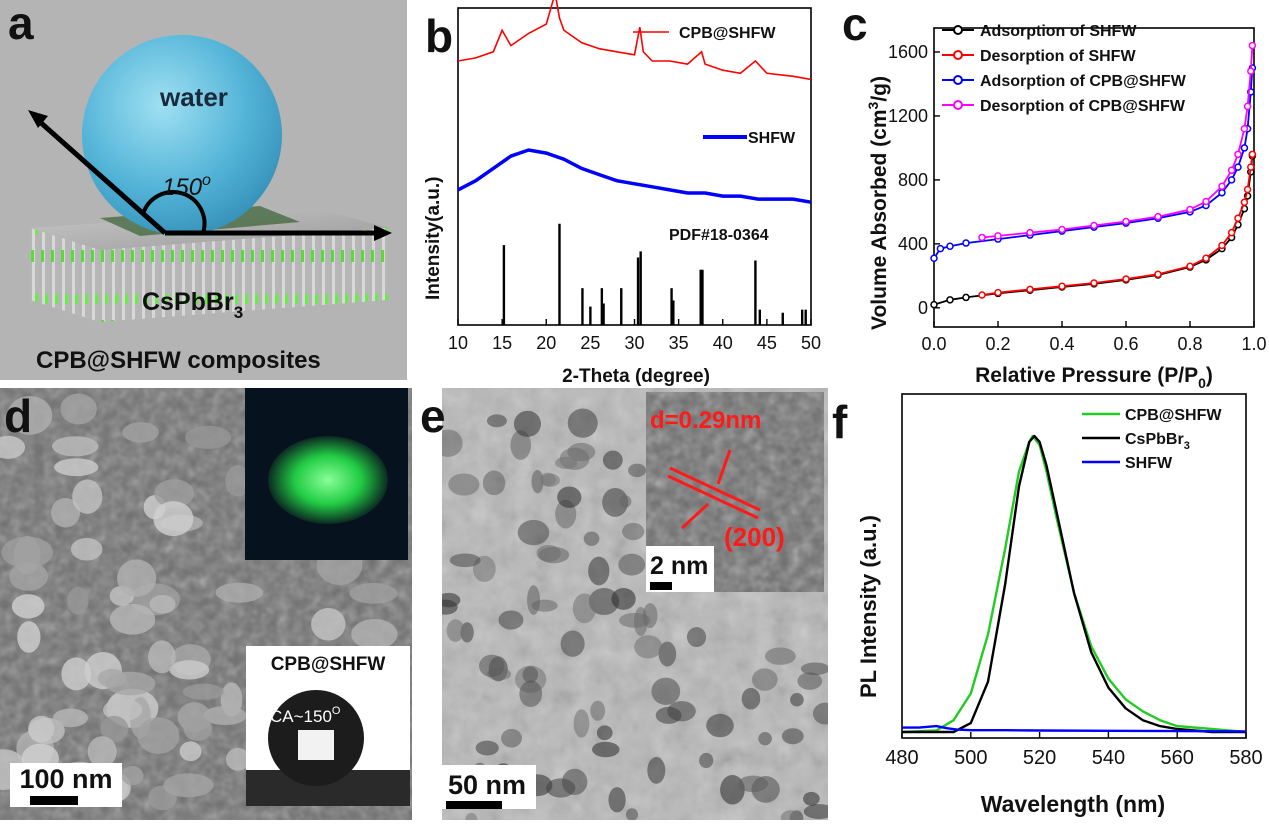 The width and height of the screenshot is (1269, 825). Describe the element at coordinates (923, 308) in the screenshot. I see `y-tick-label: 0` at that location.